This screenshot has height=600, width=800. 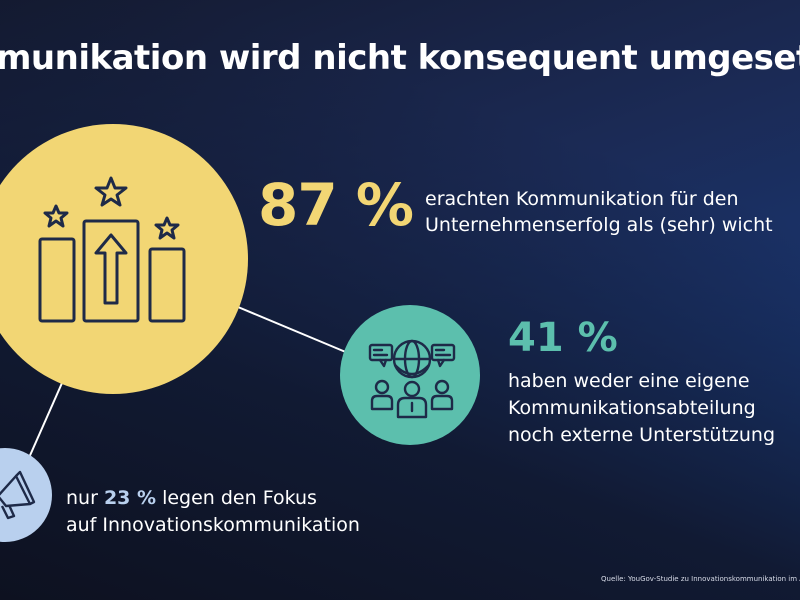 What do you see at coordinates (599, 225) in the screenshot?
I see `stat-87-line2: Unternehmenserfolg als (sehr) wicht` at bounding box center [599, 225].